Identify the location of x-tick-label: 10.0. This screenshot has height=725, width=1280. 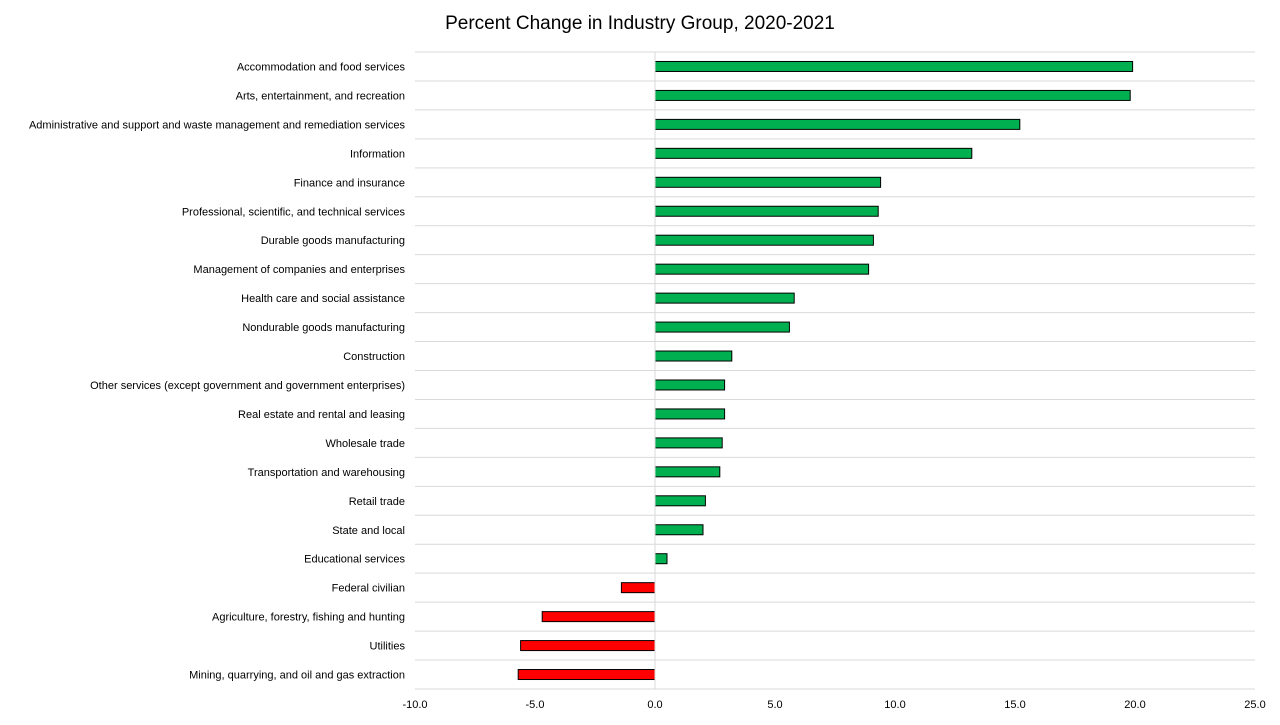
(894, 705).